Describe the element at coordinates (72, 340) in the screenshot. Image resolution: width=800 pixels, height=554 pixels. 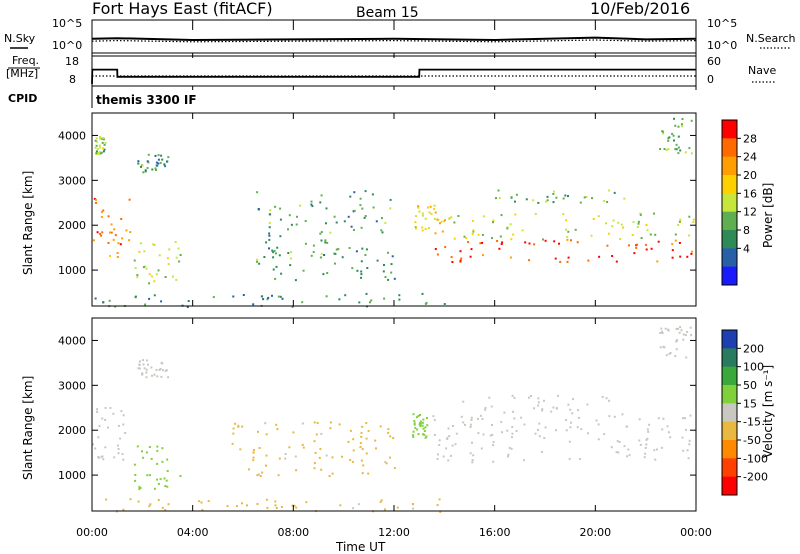
I see `velocity-ytick-label: 4000` at that location.